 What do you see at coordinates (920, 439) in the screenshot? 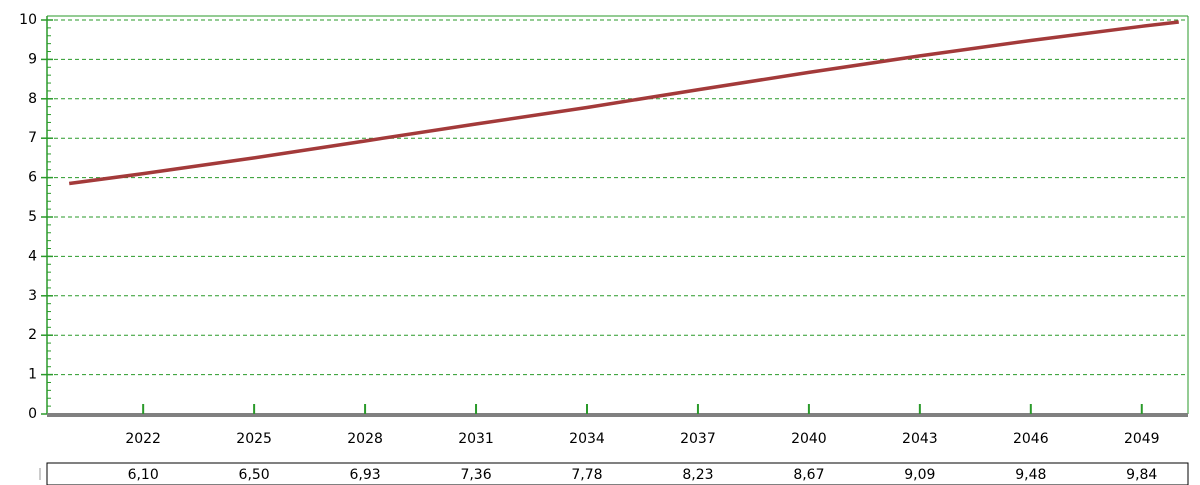
I see `x-tick-label: 2043` at bounding box center [920, 439].